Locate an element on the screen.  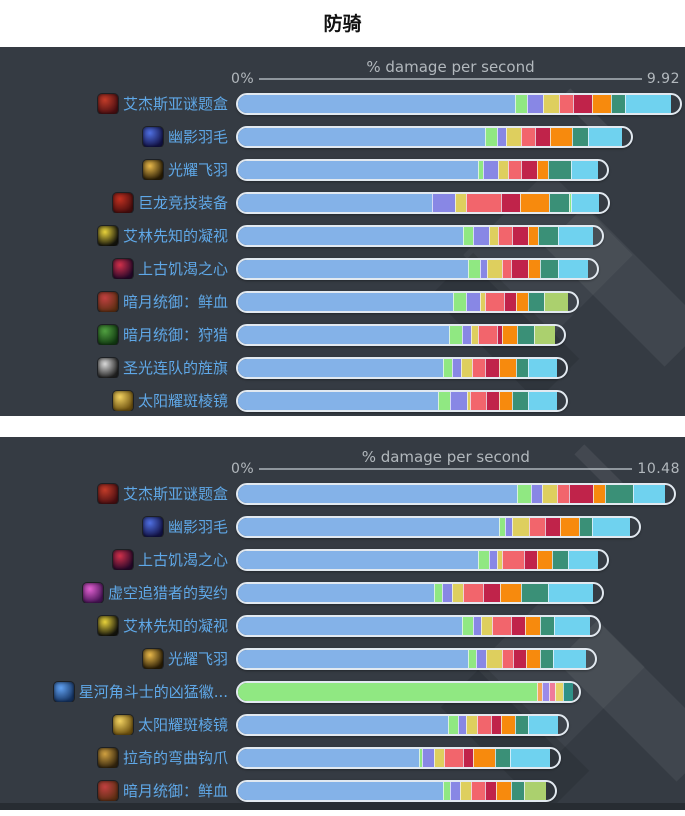
item-label-text: 暗月统御：鲜血 is located at coordinates (175, 791).